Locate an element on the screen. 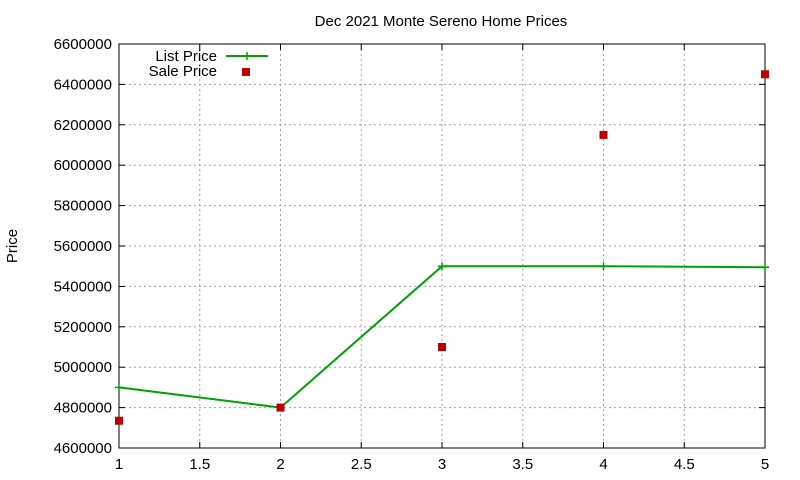 The width and height of the screenshot is (800, 480). legend-item-list-price: List Price is located at coordinates (211, 56).